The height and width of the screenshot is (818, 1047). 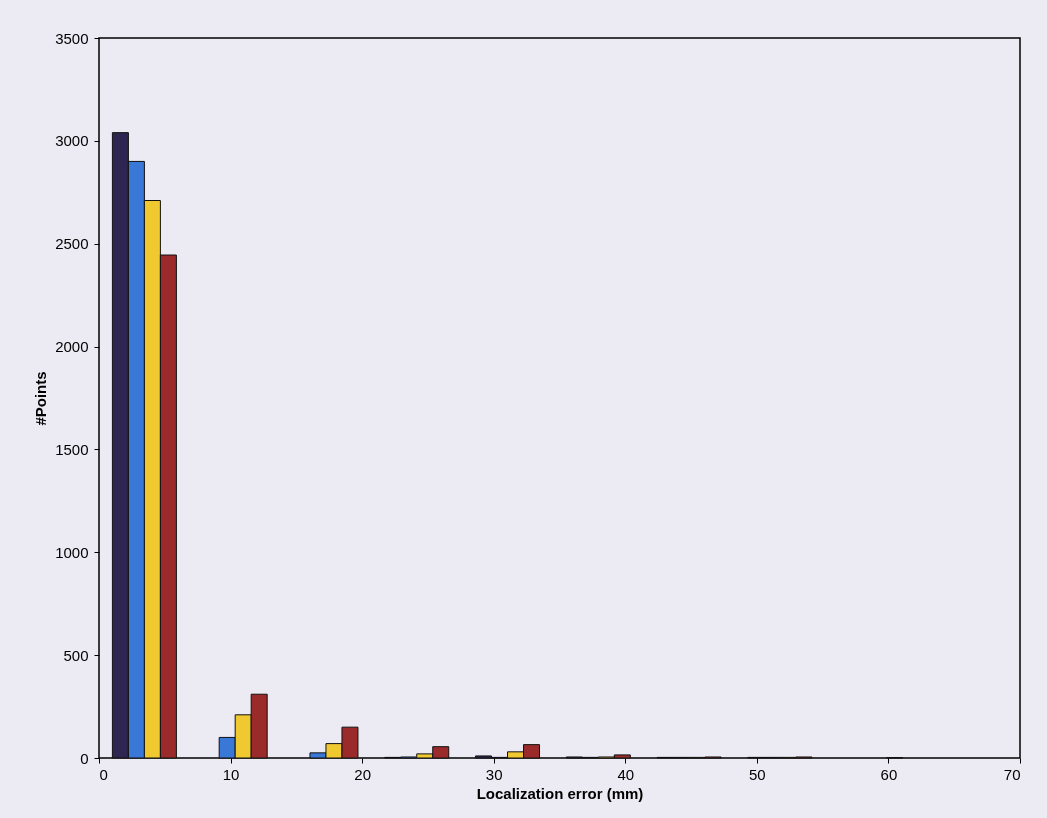 What do you see at coordinates (103, 774) in the screenshot?
I see `x-tick-label: 0` at bounding box center [103, 774].